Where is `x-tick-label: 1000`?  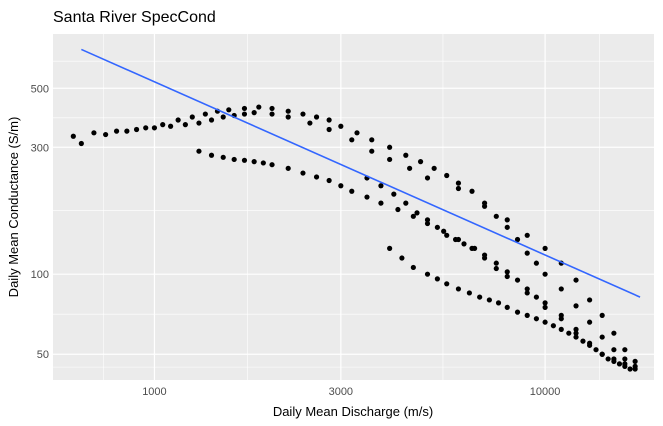 x-tick-label: 1000 is located at coordinates (154, 392).